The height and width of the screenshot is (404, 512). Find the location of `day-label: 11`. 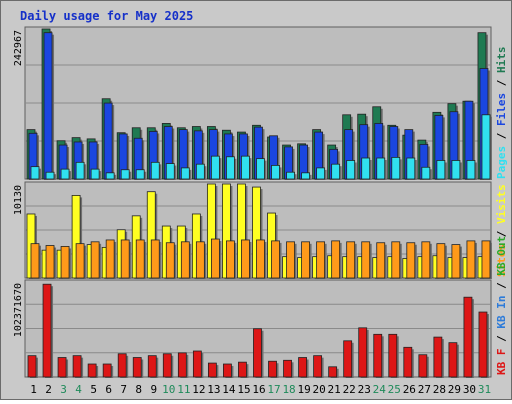

day-label: 11 is located at coordinates (183, 389).